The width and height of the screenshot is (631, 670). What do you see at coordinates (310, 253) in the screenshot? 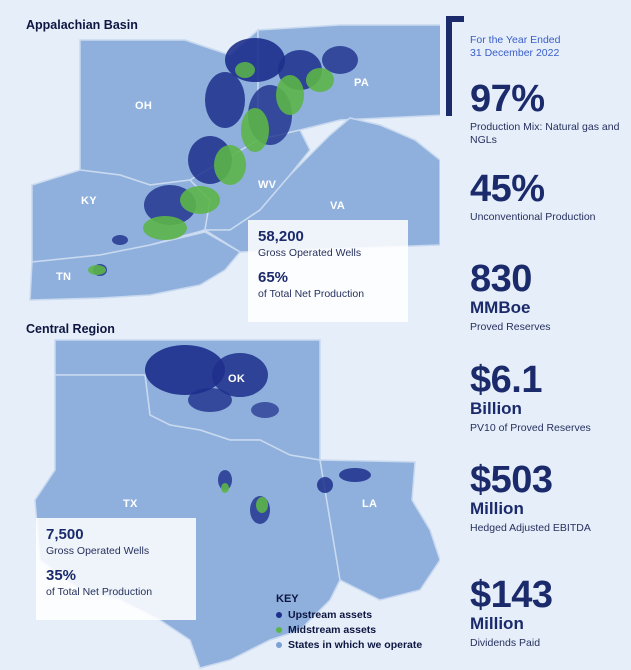
I see `appalachian-wells-label: Gross Operated Wells` at bounding box center [310, 253].